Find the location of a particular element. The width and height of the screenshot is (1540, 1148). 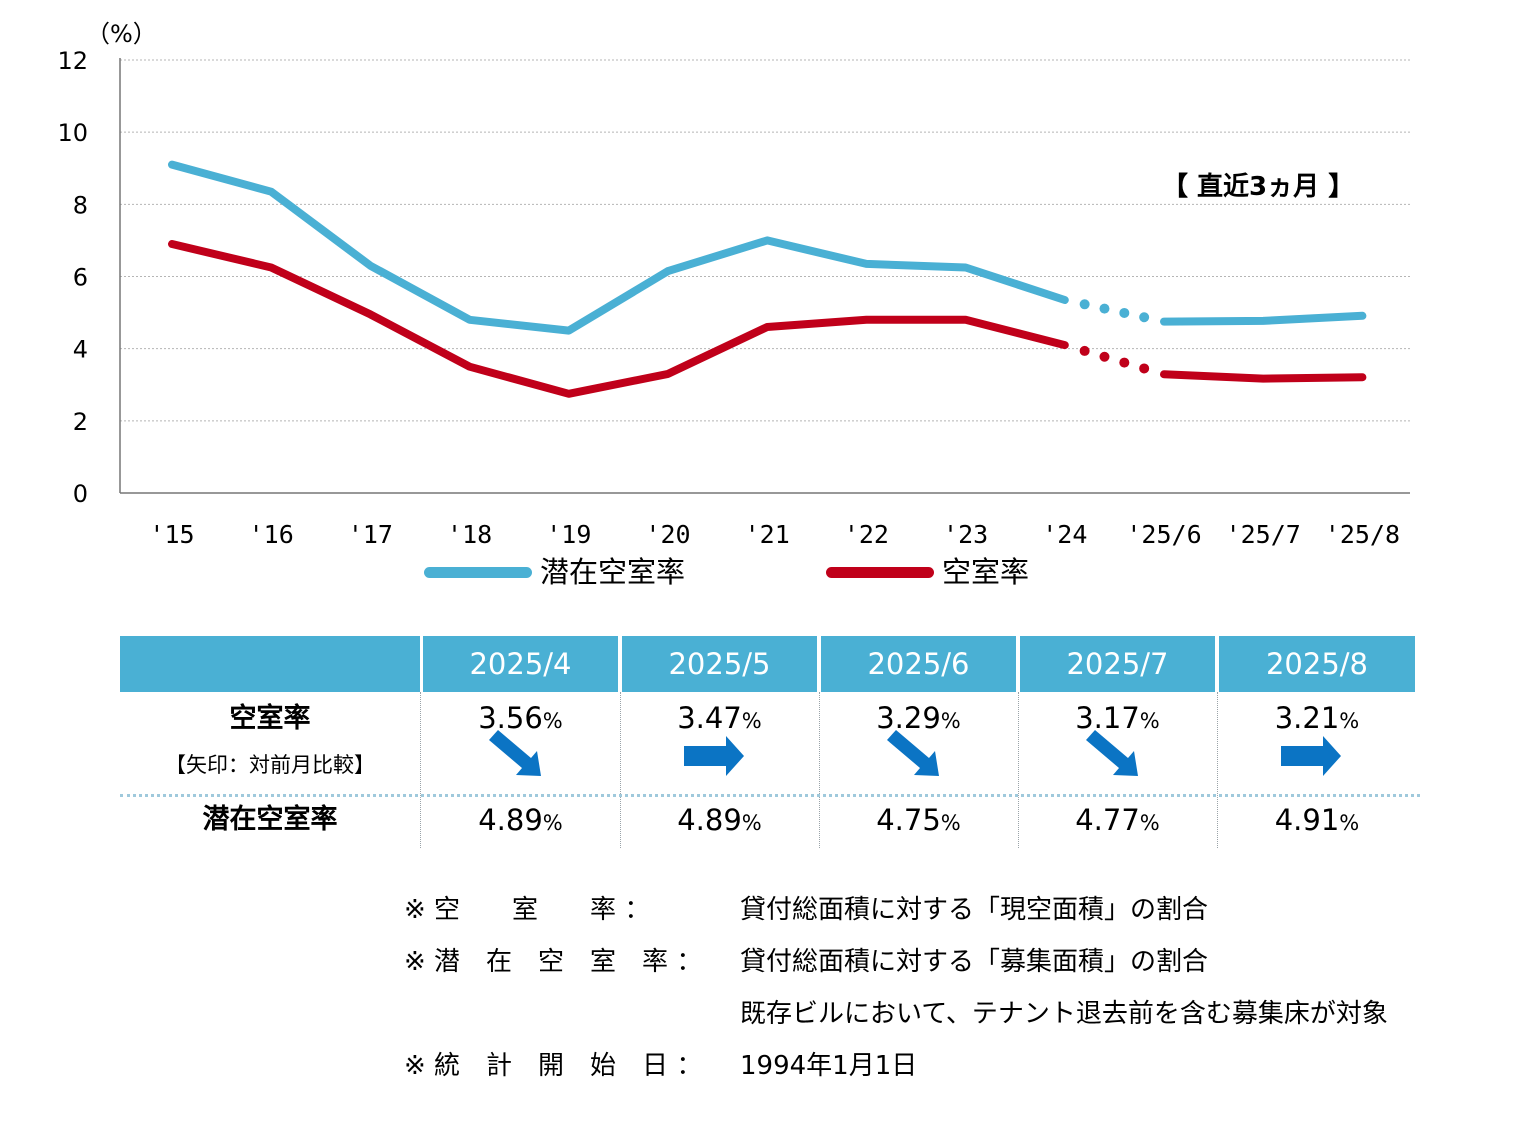

x-tick-label: '22 is located at coordinates (866, 534).